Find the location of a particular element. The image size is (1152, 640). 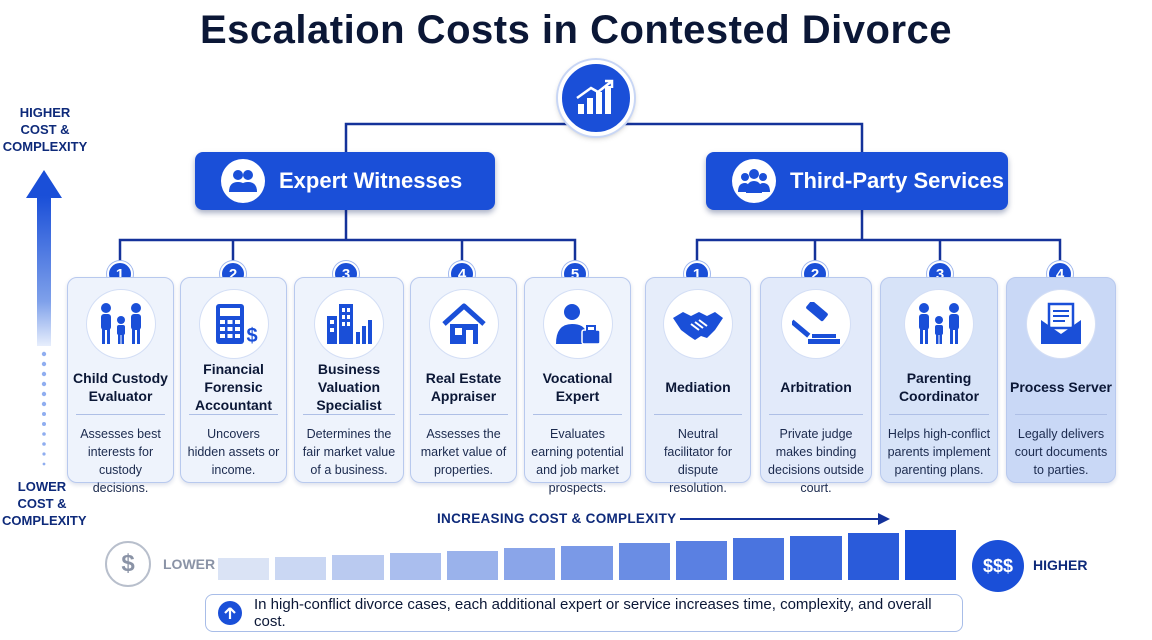

group-icon is located at coordinates (754, 181).